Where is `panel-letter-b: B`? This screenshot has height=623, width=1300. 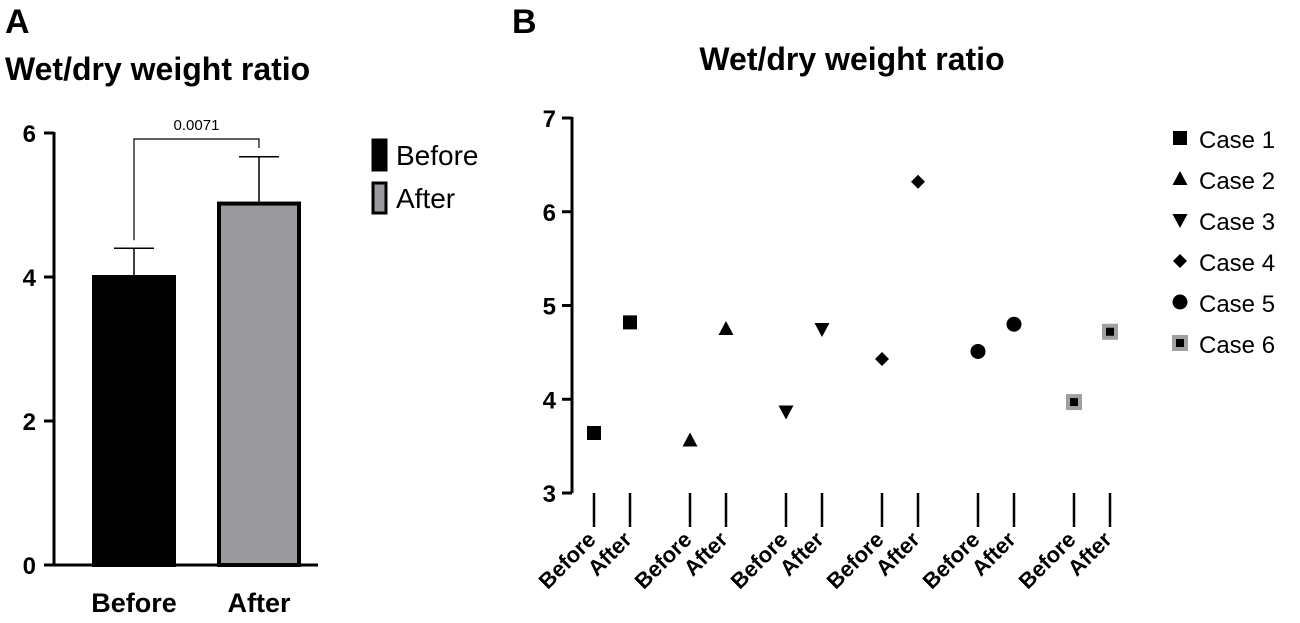 panel-letter-b: B is located at coordinates (524, 22).